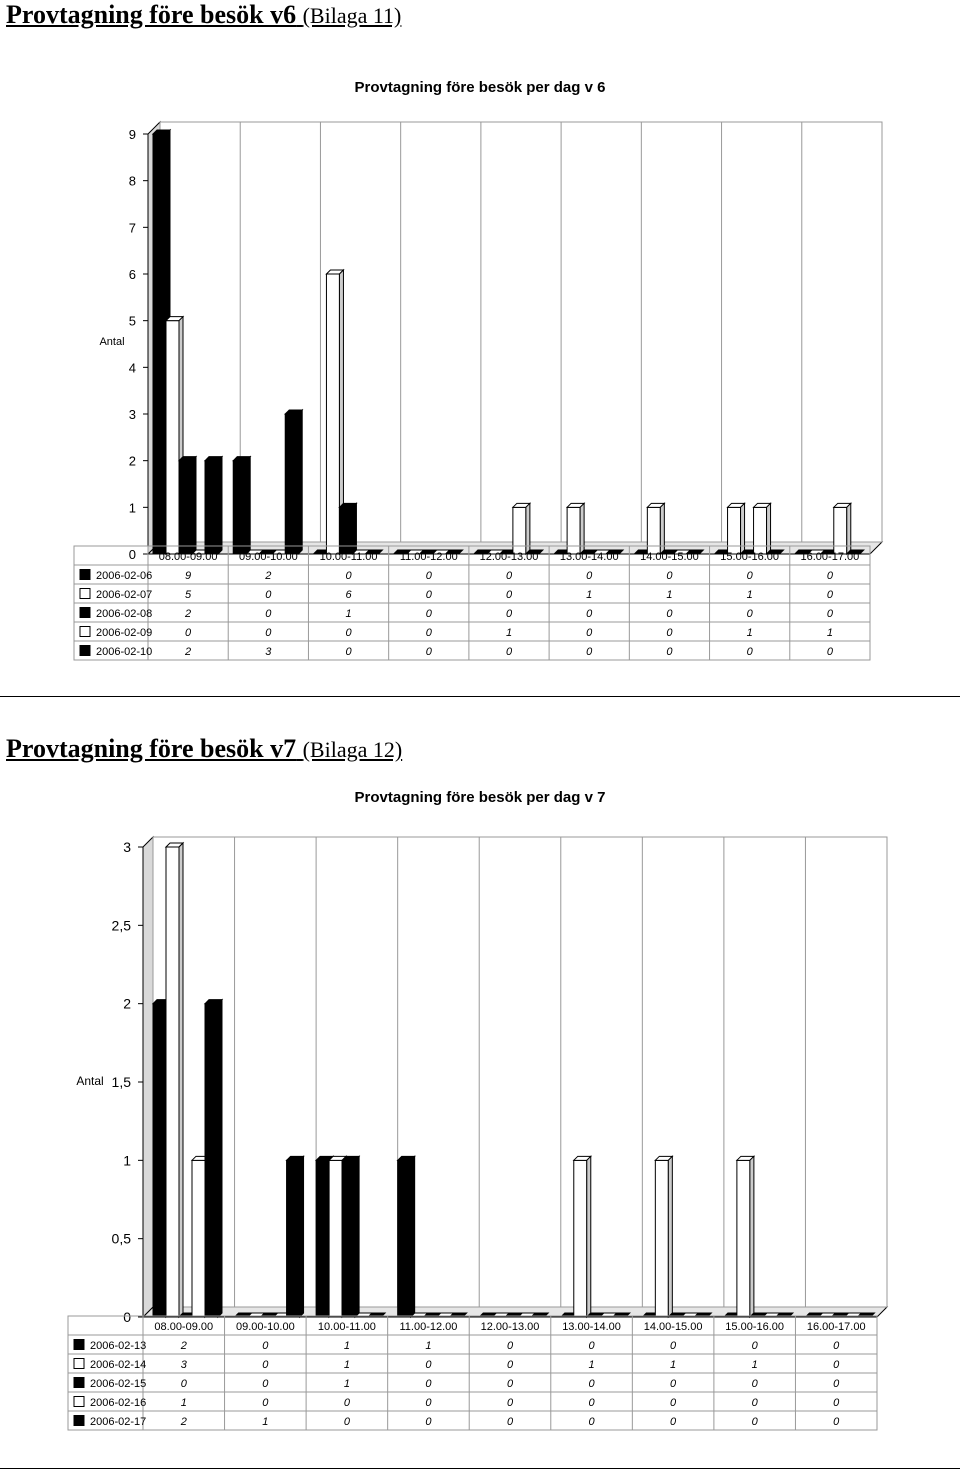 The width and height of the screenshot is (960, 1472). What do you see at coordinates (132, 461) in the screenshot?
I see `y-tick-label: 2` at bounding box center [132, 461].